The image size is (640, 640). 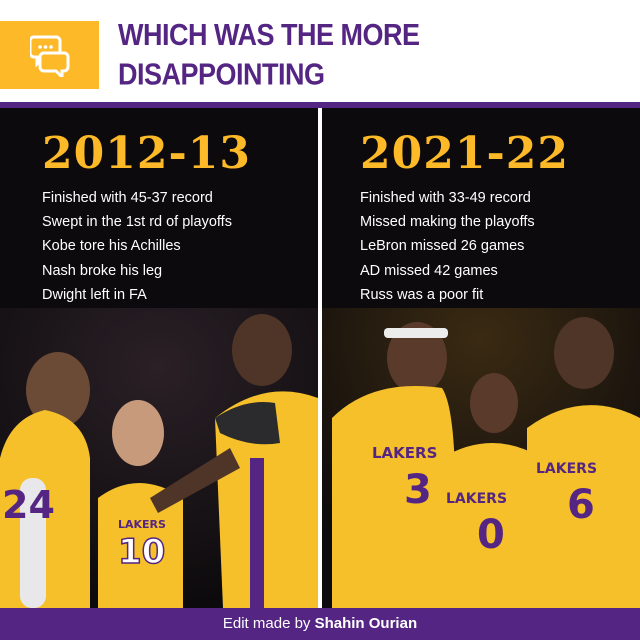 What do you see at coordinates (418, 490) in the screenshot?
I see `jersey-number-ad: 3` at bounding box center [418, 490].